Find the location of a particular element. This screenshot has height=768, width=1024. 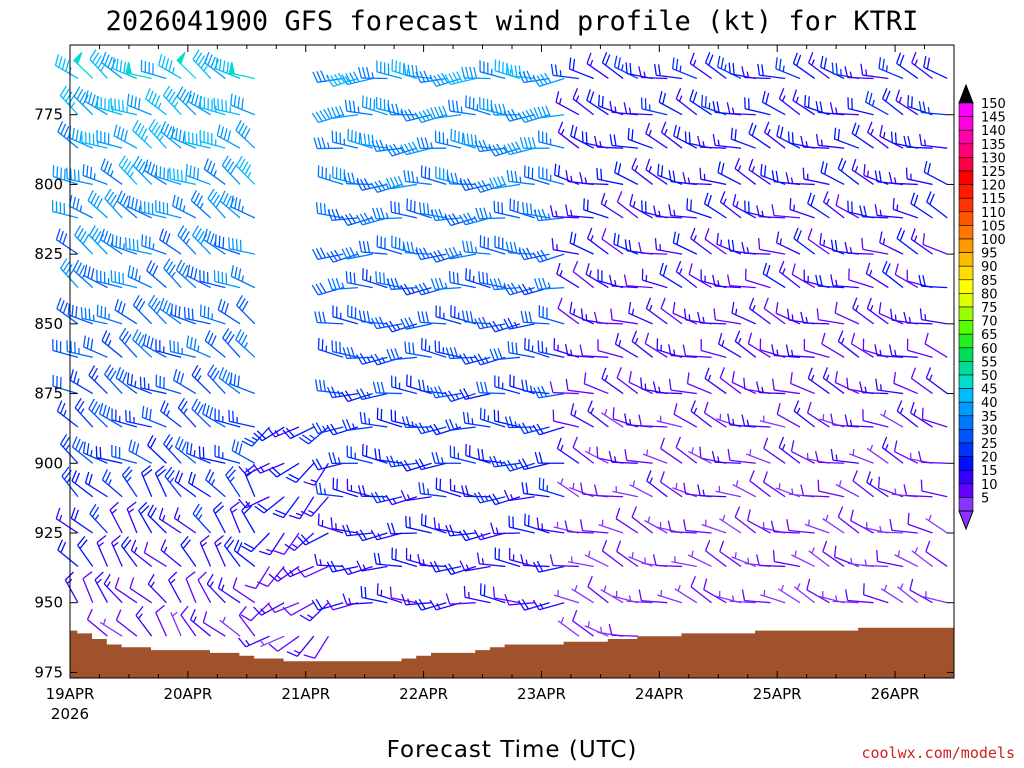

colorbar-label: 125 is located at coordinates (993, 172).